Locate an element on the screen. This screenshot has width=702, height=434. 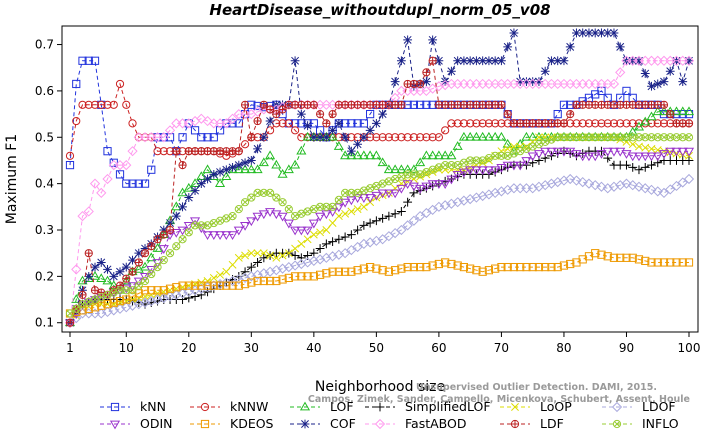
legend-item-loop: LoOP is located at coordinates (536, 406).